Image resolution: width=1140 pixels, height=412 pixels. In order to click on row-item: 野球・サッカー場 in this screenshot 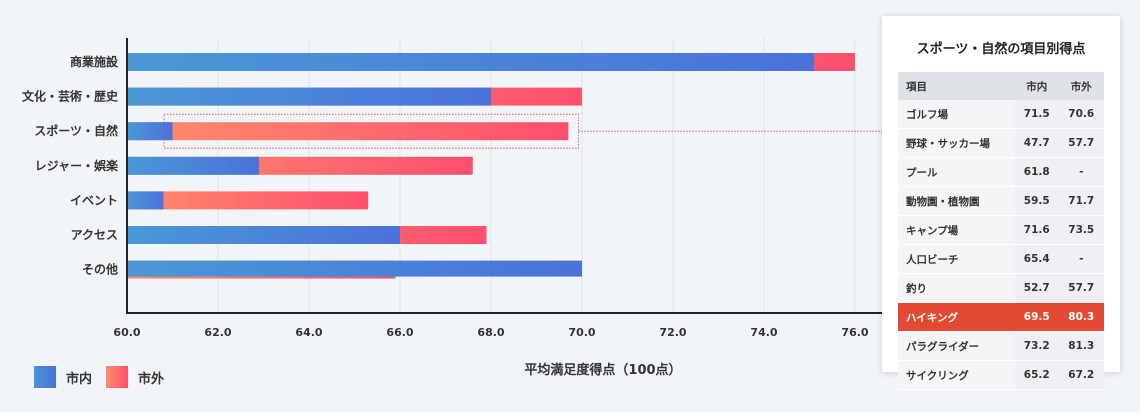, I will do `click(956, 143)`.